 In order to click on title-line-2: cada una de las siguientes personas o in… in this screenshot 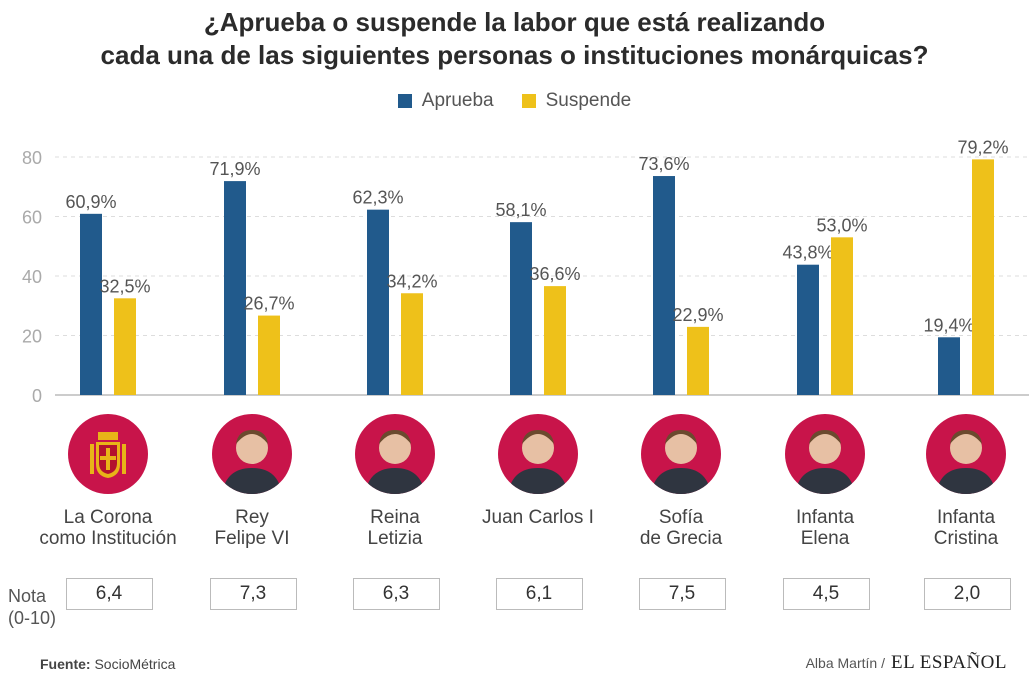, I will do `click(514, 55)`.